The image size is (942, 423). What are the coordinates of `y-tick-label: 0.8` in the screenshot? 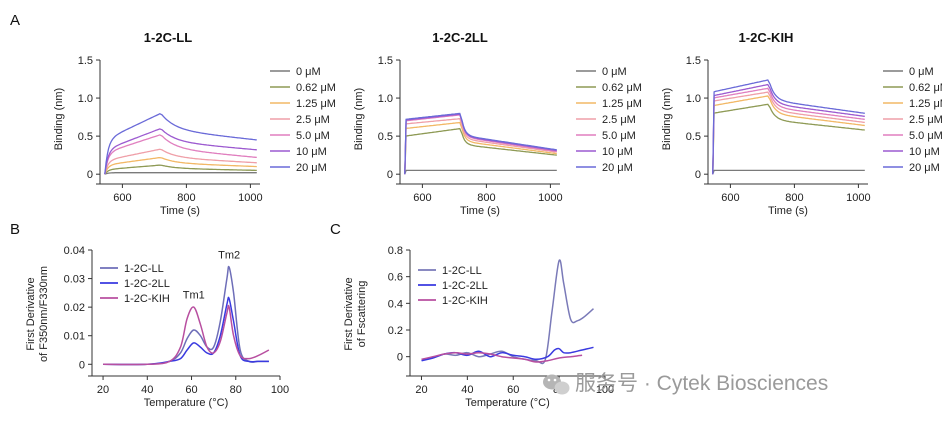 It's located at (395, 251).